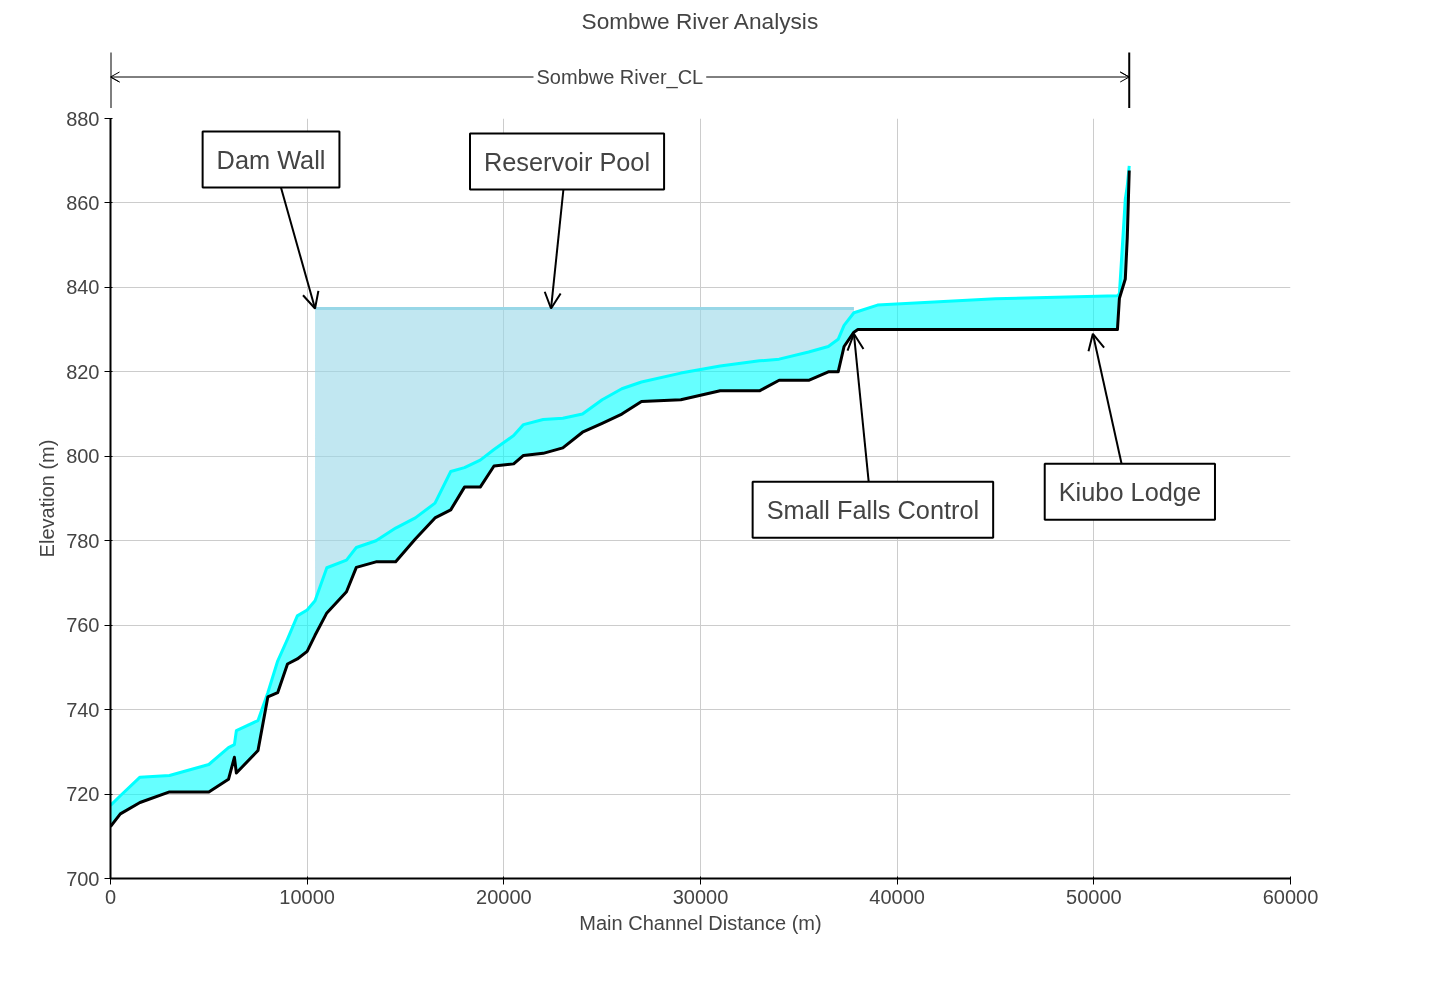 The width and height of the screenshot is (1441, 1000). Describe the element at coordinates (307, 896) in the screenshot. I see `x-tick-label: 10000` at that location.